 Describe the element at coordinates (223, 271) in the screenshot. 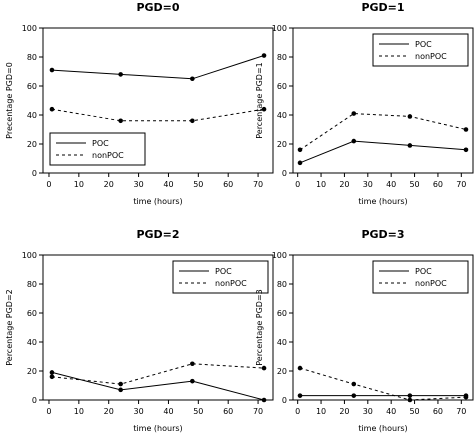

I see `legend-label-pgd2-poc: POC` at that location.